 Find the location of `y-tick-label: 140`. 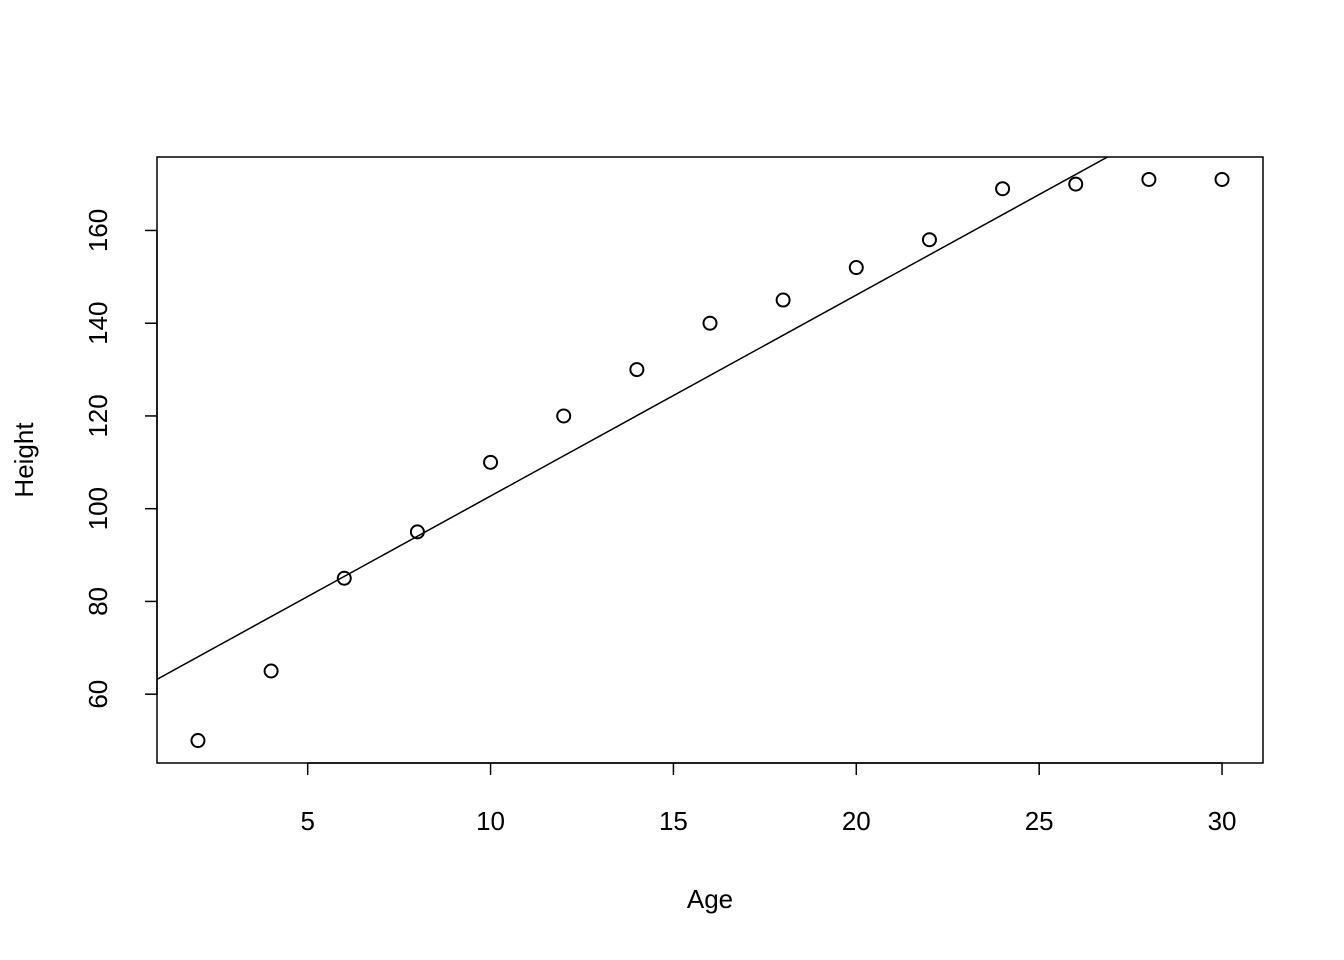

y-tick-label: 140 is located at coordinates (98, 323).